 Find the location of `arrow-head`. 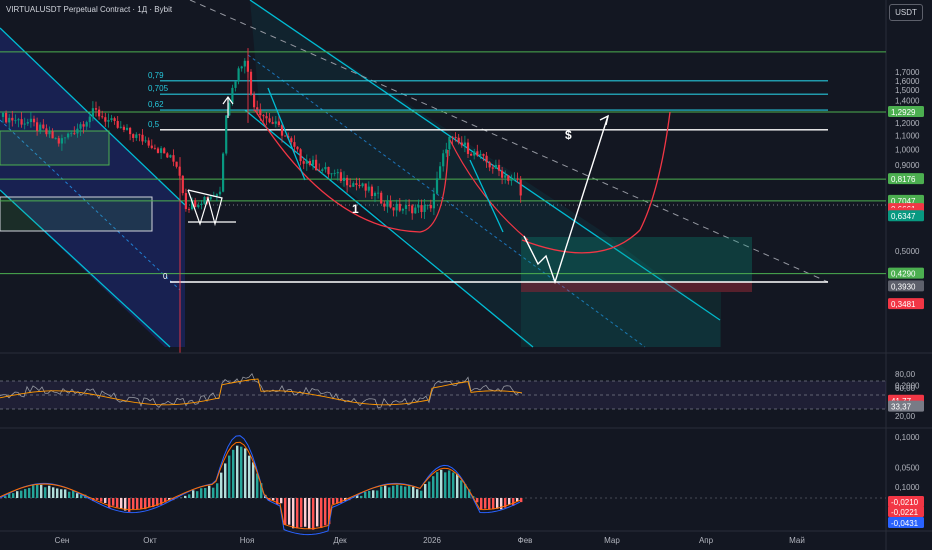

arrow-head is located at coordinates (604, 120).